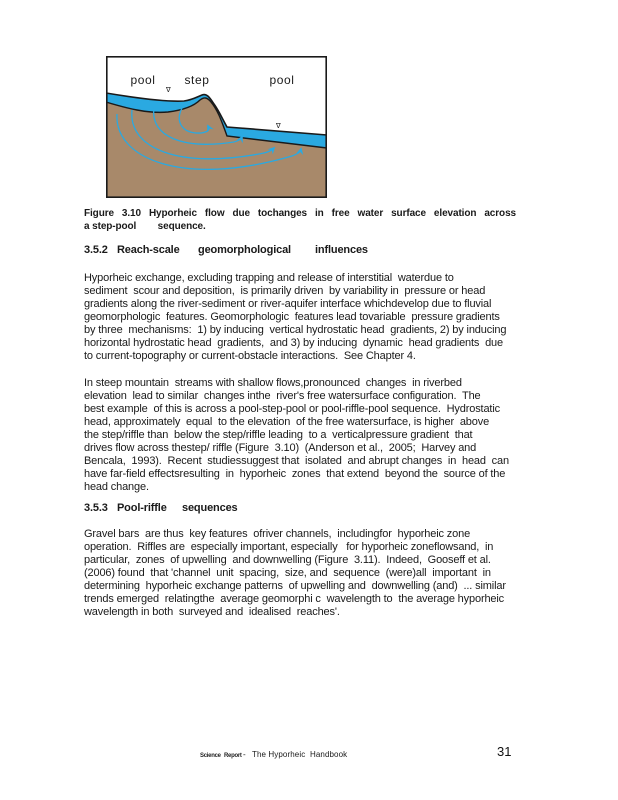  What do you see at coordinates (96, 250) in the screenshot?
I see `section-number: 3.5.2` at bounding box center [96, 250].